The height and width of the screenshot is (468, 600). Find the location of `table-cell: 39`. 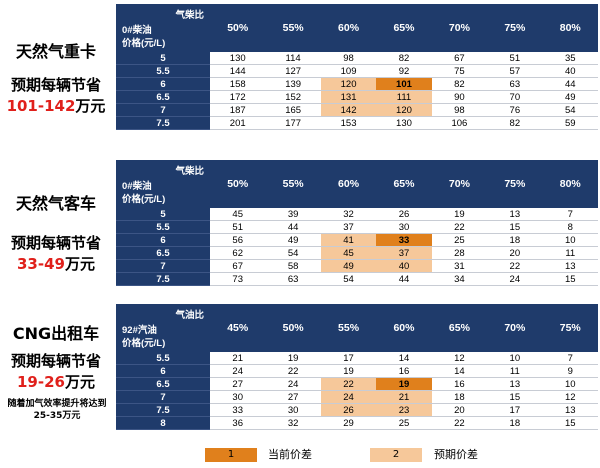

table-cell: 39 is located at coordinates (293, 214).